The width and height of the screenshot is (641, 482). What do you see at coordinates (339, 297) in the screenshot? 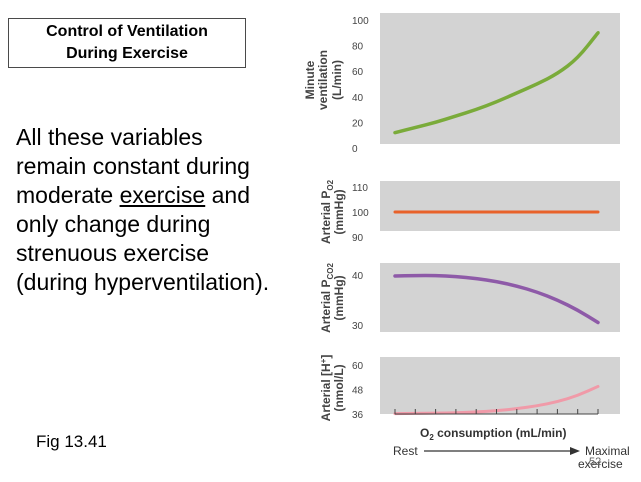
I see `panel-3-ylabel-2: (mmHg)` at bounding box center [339, 297].